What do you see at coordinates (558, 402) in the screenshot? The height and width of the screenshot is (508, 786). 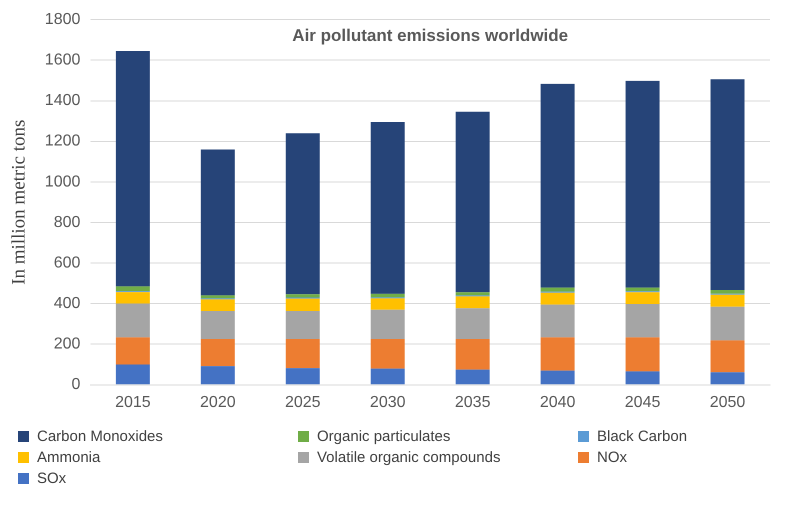 I see `x-tick-label: 2040` at bounding box center [558, 402].